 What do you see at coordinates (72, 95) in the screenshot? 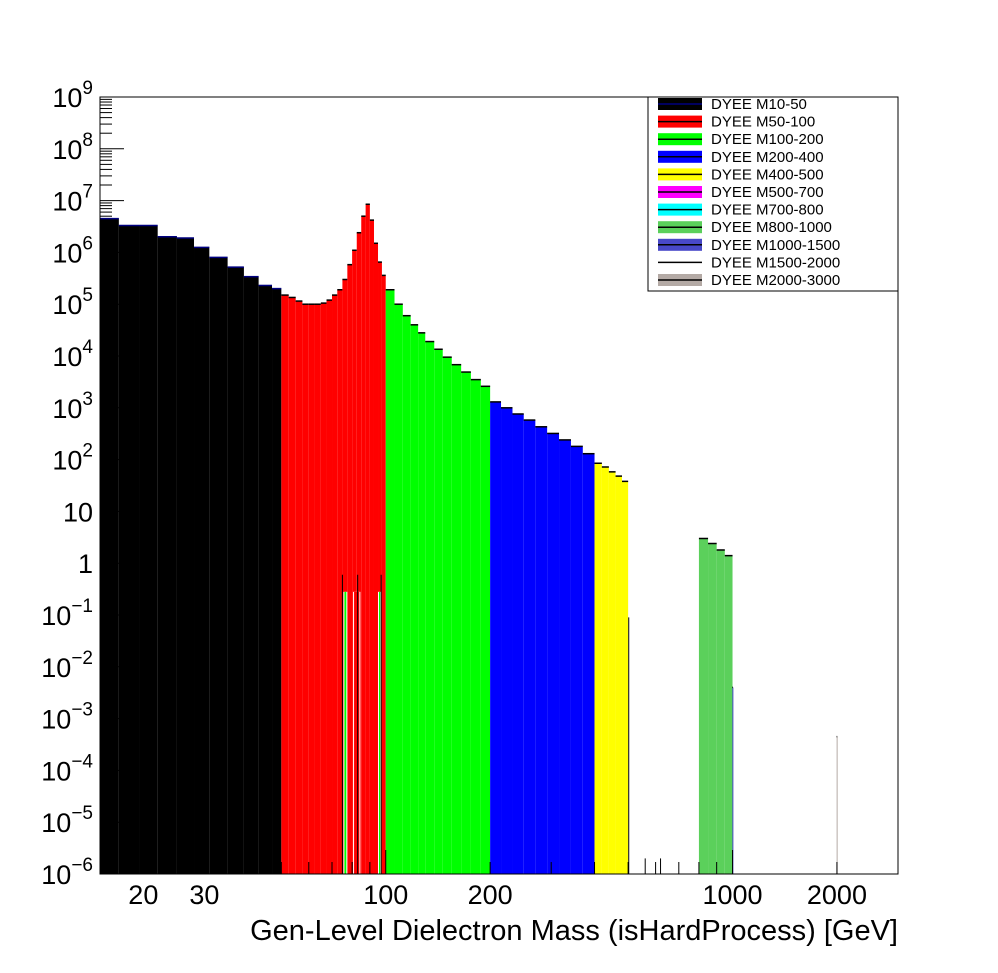
I see `y-tick-label: 10⁹` at bounding box center [72, 95].